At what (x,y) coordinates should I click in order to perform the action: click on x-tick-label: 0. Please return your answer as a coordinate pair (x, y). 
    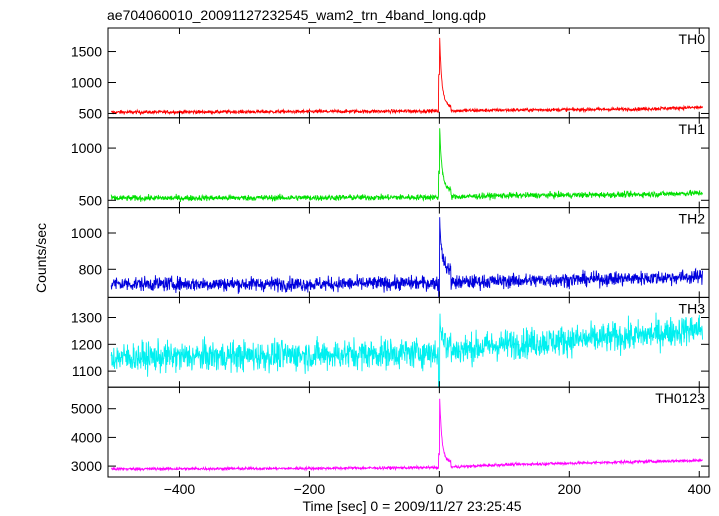
    Looking at the image, I should click on (439, 489).